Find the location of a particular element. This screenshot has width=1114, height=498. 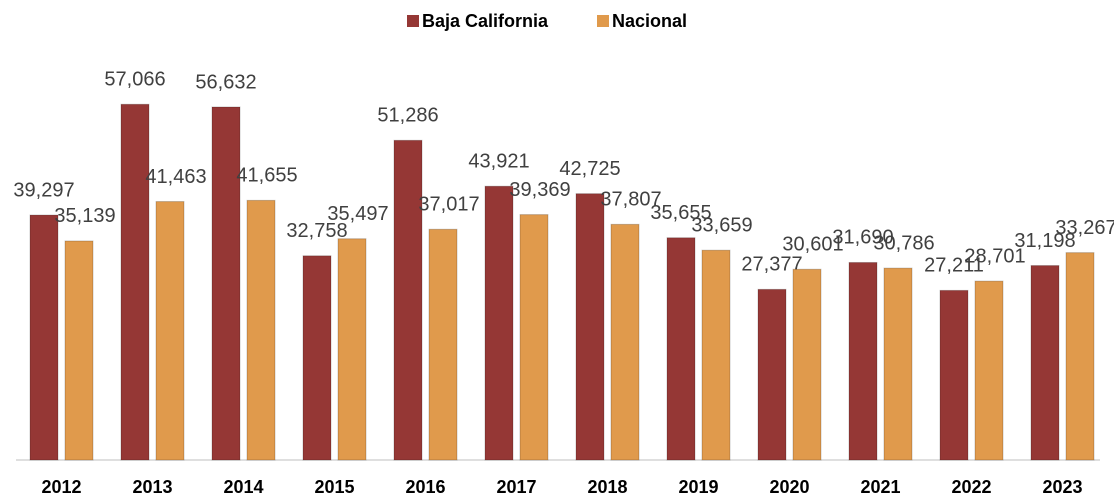

value-label: 35,139 is located at coordinates (84, 216).